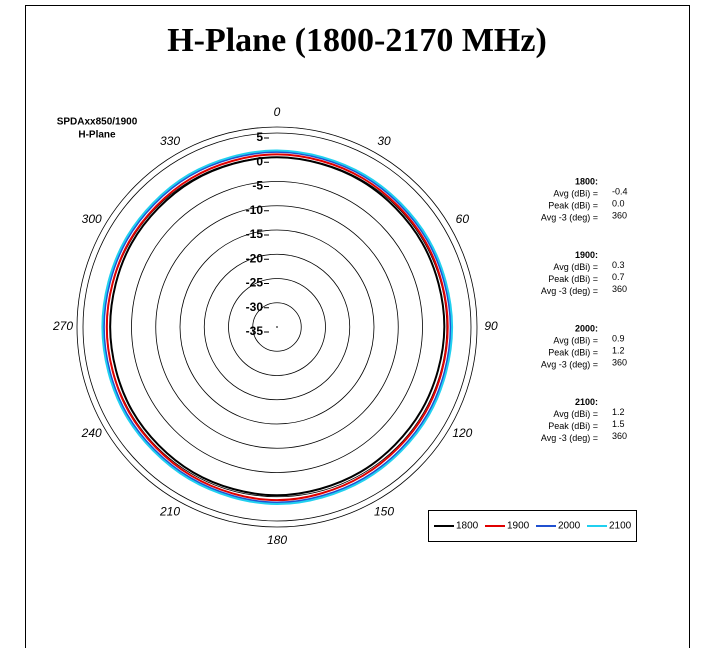  Describe the element at coordinates (586, 402) in the screenshot. I see `stats-title: 2100:` at that location.